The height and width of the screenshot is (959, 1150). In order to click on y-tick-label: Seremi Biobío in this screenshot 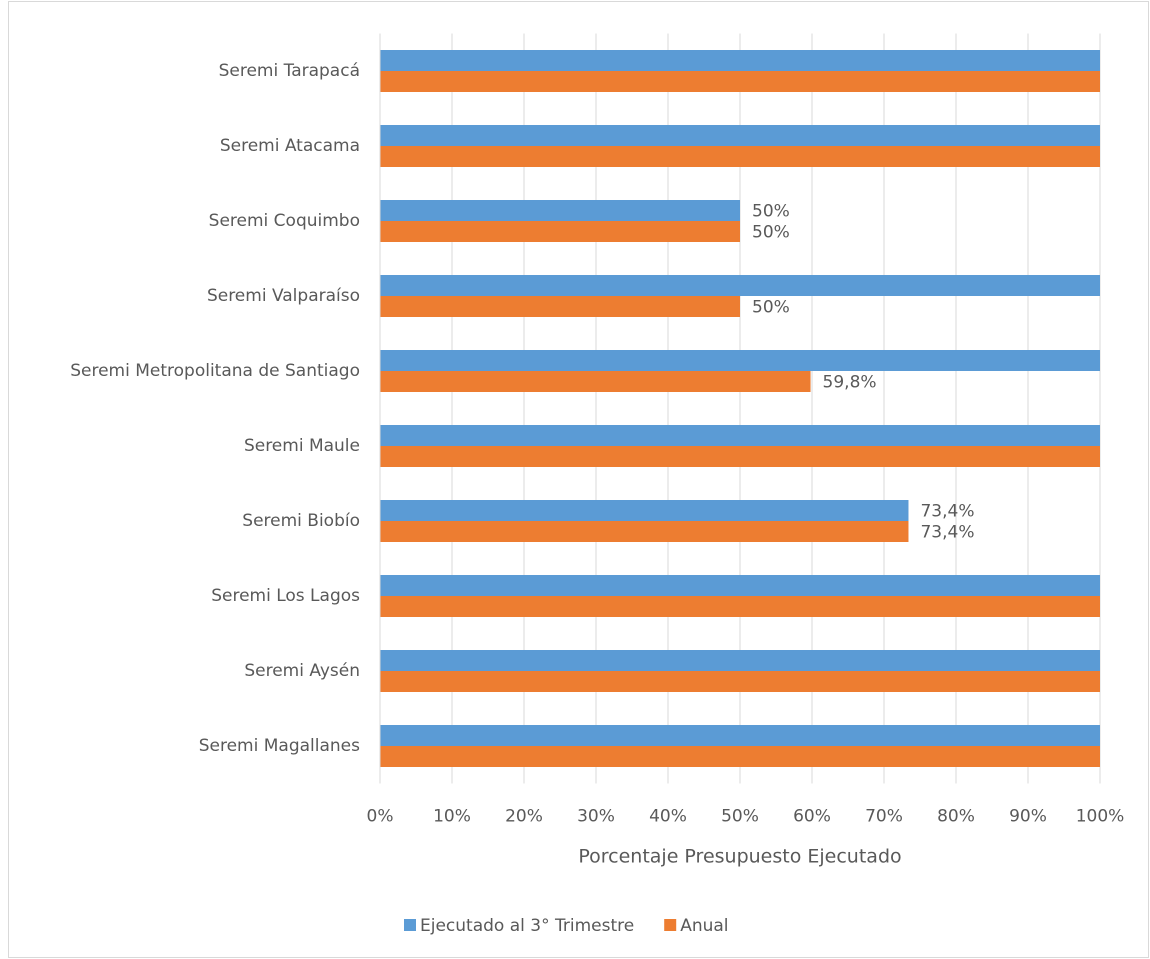, I will do `click(301, 521)`.